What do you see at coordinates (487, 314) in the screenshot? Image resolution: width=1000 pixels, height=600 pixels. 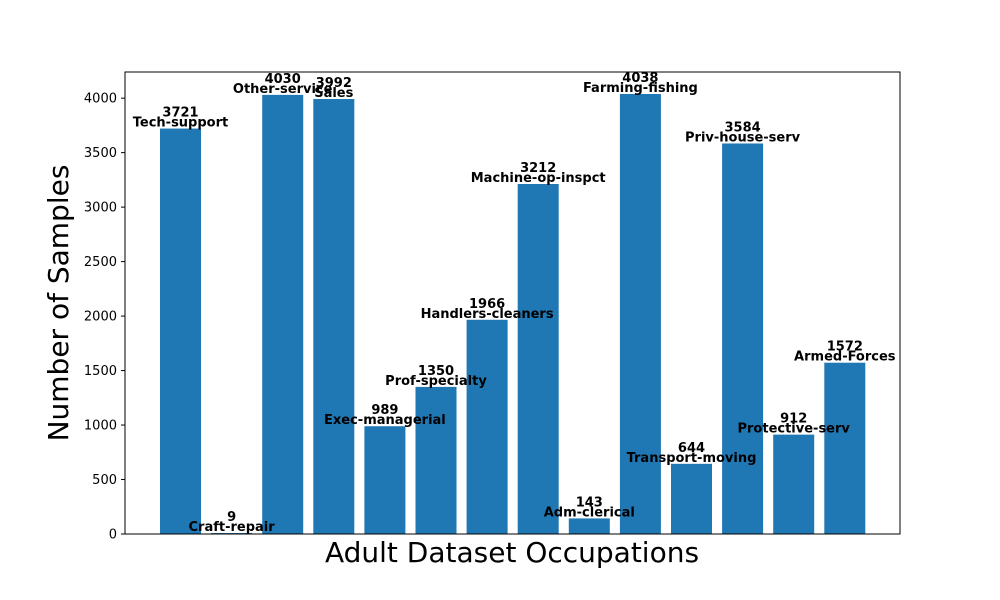 I see `category-label: Handlers-cleaners` at bounding box center [487, 314].